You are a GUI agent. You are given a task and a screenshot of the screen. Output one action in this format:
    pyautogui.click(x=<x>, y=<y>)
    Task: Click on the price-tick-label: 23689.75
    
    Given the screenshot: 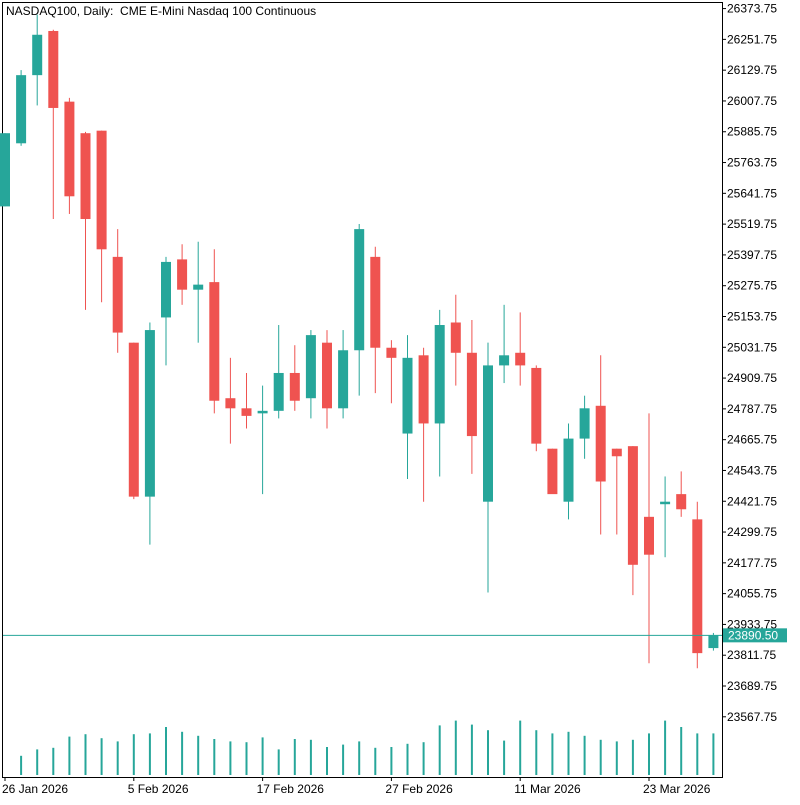 What is the action you would take?
    pyautogui.click(x=752, y=686)
    